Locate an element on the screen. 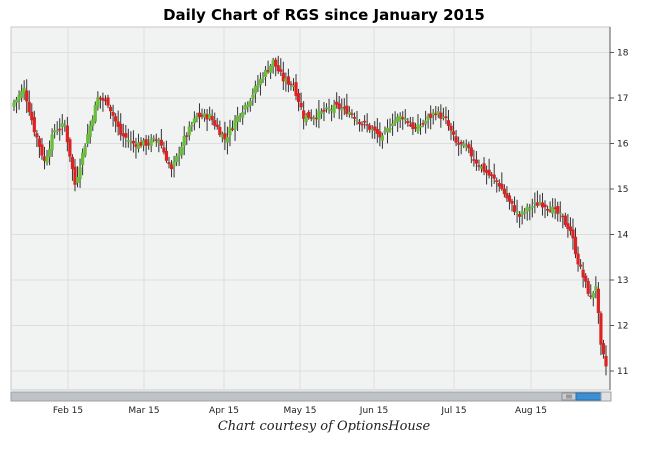 This screenshot has width=648, height=458. scrollbar-track is located at coordinates (311, 396).